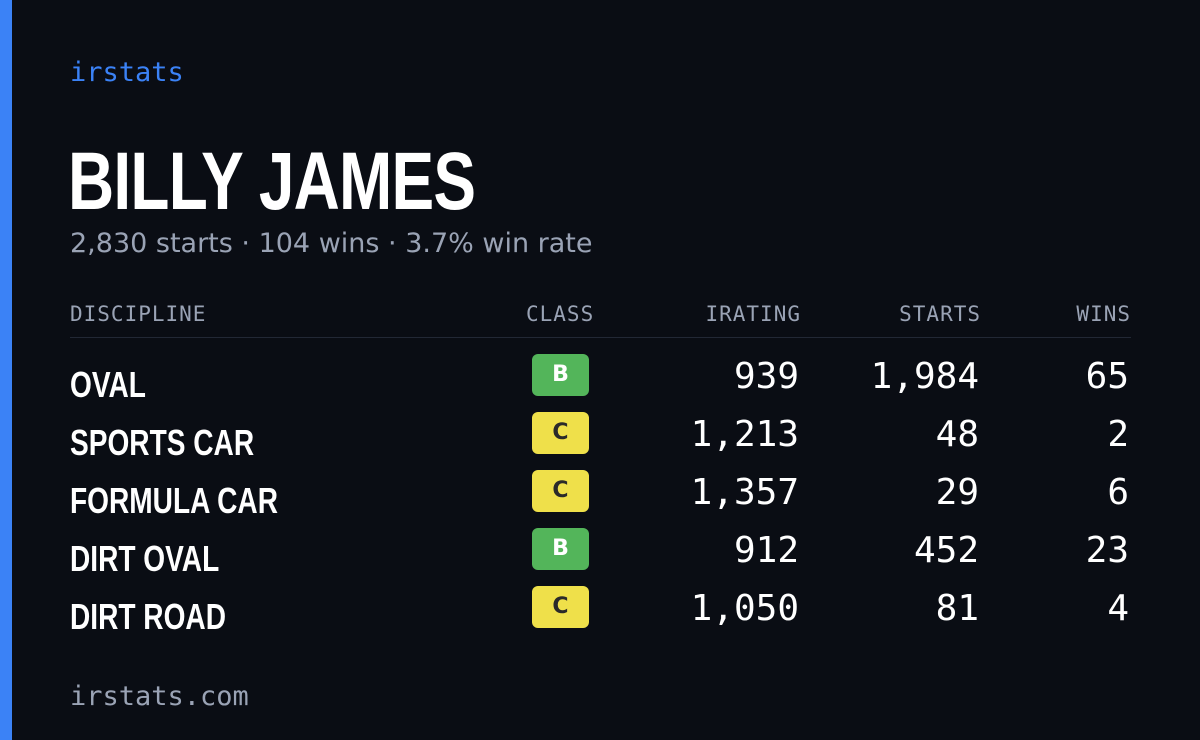 The image size is (1200, 740). I want to click on irating-value: 1,357, so click(744, 492).